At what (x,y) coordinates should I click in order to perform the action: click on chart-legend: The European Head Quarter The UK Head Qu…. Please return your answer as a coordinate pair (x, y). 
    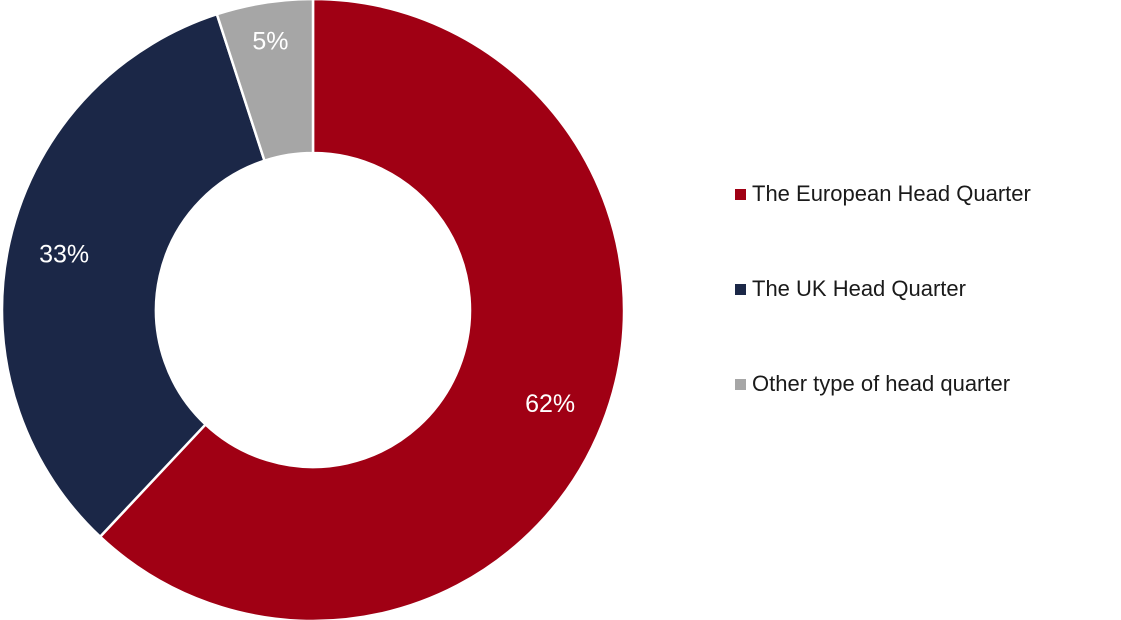
    Looking at the image, I should click on (883, 316).